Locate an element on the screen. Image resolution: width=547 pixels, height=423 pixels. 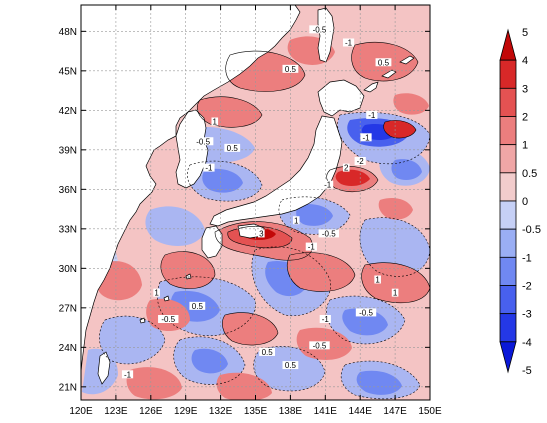
contour-label: 3 is located at coordinates (261, 233).